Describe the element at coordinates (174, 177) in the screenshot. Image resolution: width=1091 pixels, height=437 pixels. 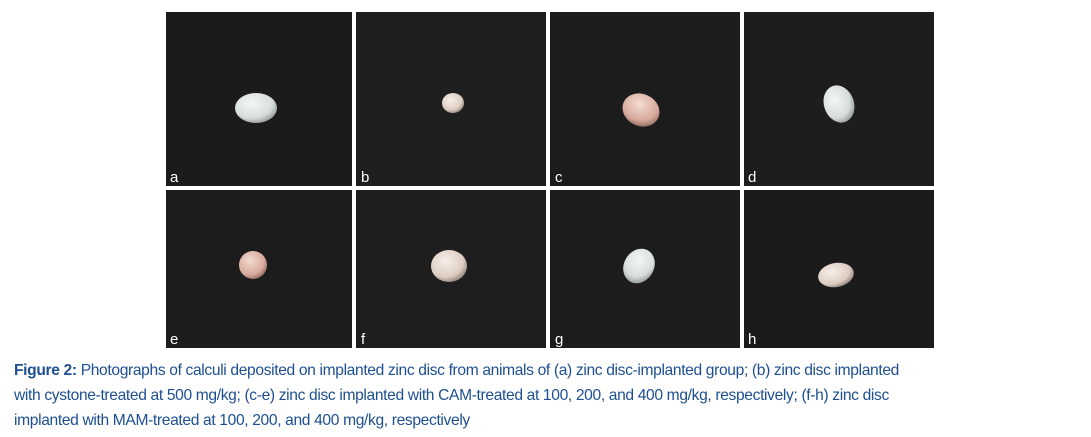
I see `panel-label: a` at that location.